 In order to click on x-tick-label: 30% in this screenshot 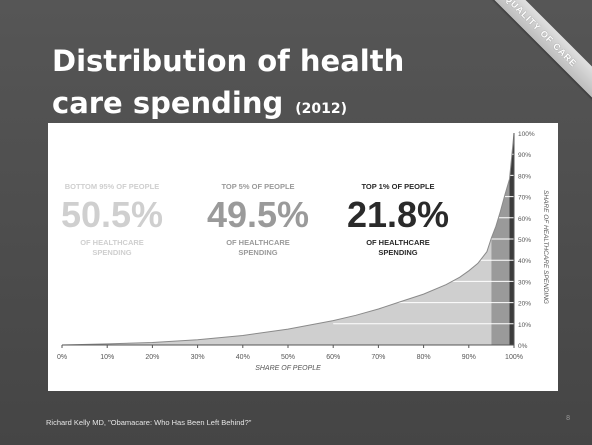, I will do `click(198, 357)`.